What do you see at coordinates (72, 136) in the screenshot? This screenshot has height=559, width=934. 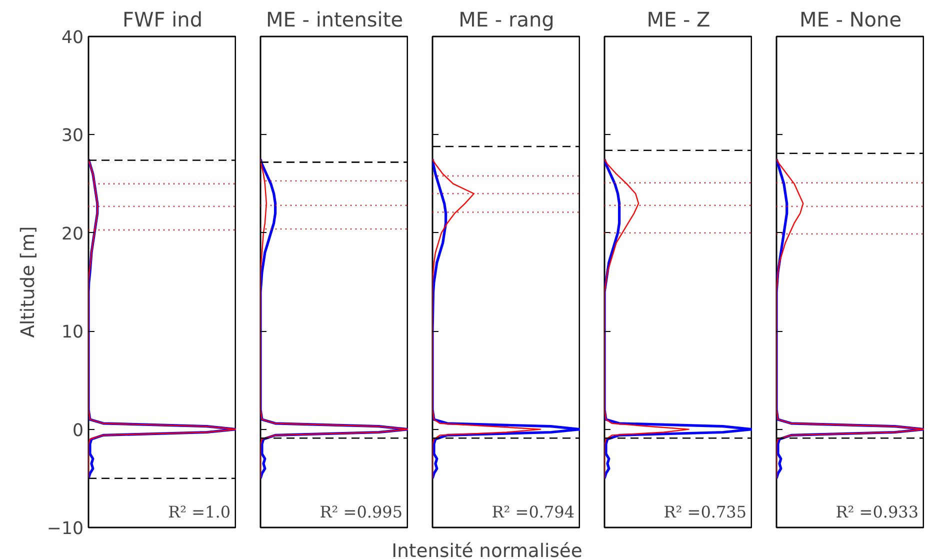 I see `y-tick-label: 30` at bounding box center [72, 136].